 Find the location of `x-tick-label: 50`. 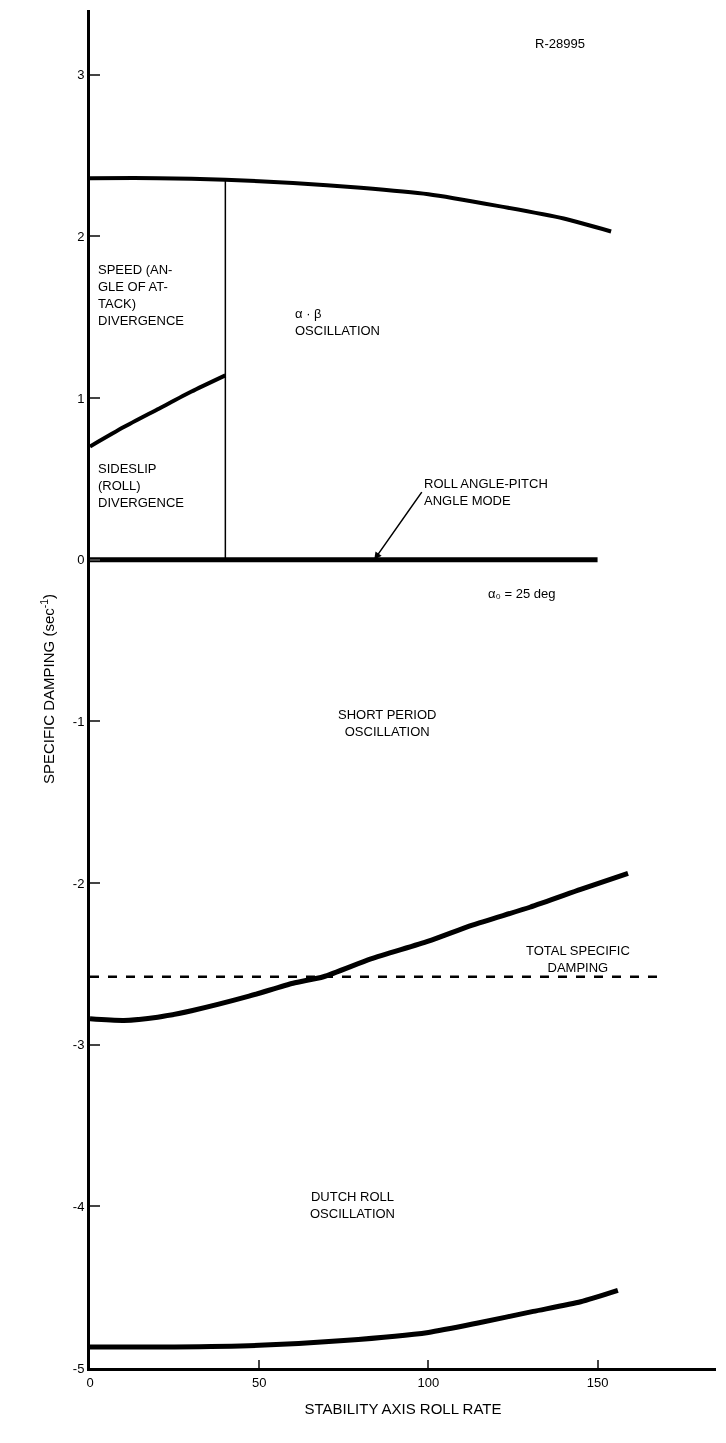

x-tick-label: 50 is located at coordinates (259, 1382).